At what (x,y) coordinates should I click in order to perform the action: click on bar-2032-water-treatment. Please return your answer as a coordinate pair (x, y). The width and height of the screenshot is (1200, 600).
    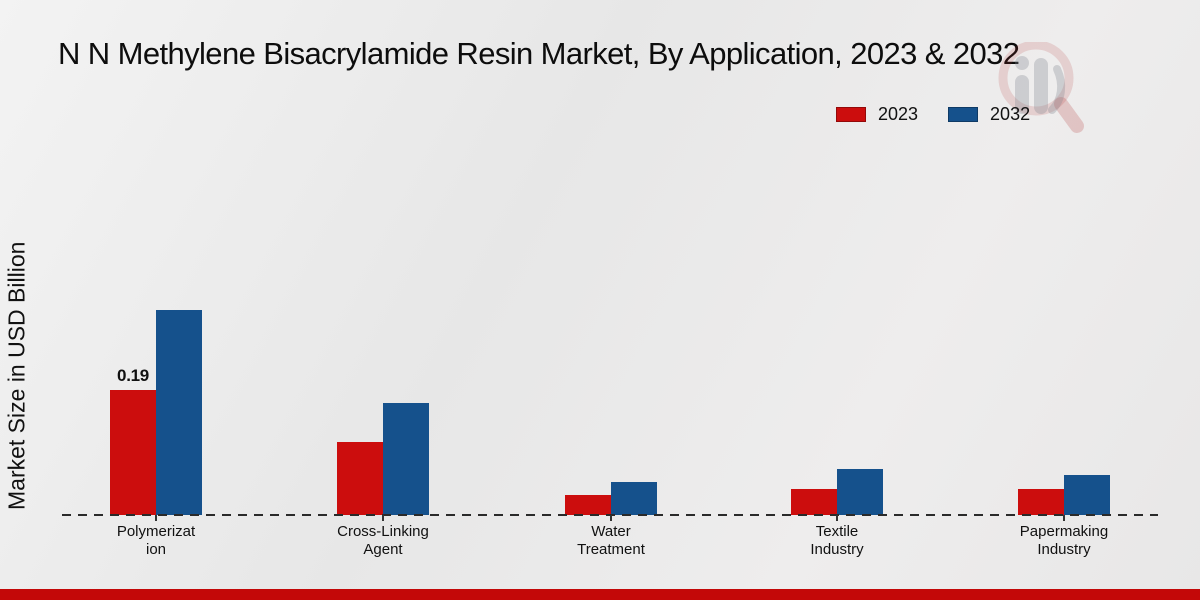
    Looking at the image, I should click on (634, 498).